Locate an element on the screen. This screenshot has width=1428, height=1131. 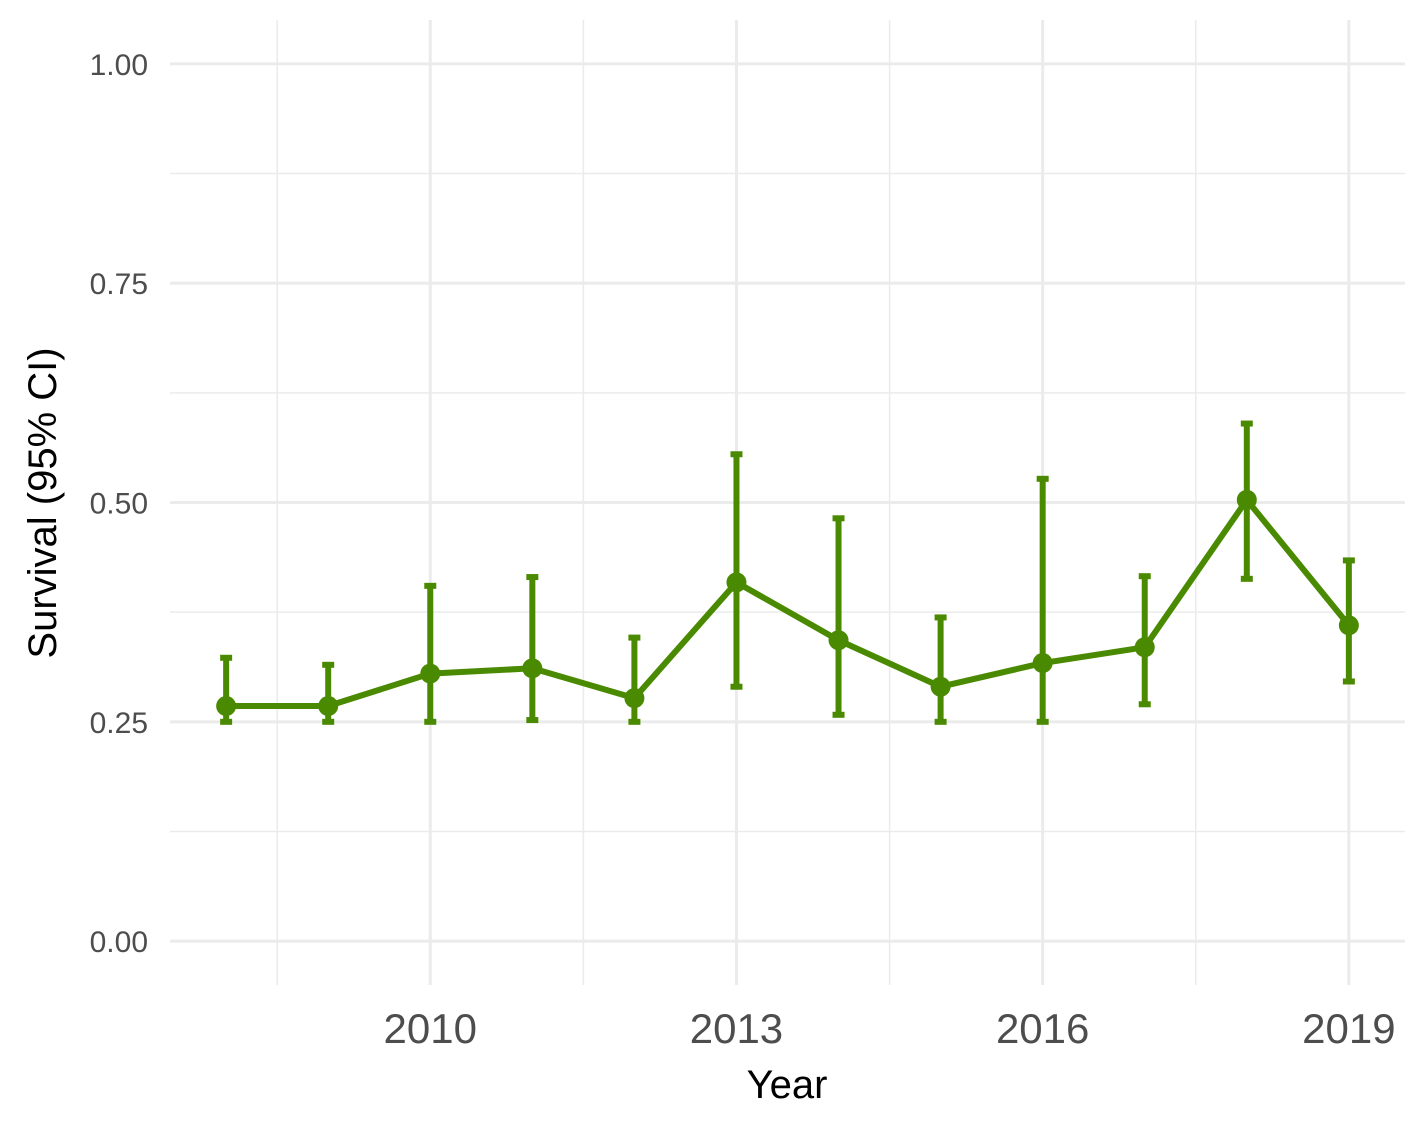
y-tick-label: 0.50 is located at coordinates (119, 504).